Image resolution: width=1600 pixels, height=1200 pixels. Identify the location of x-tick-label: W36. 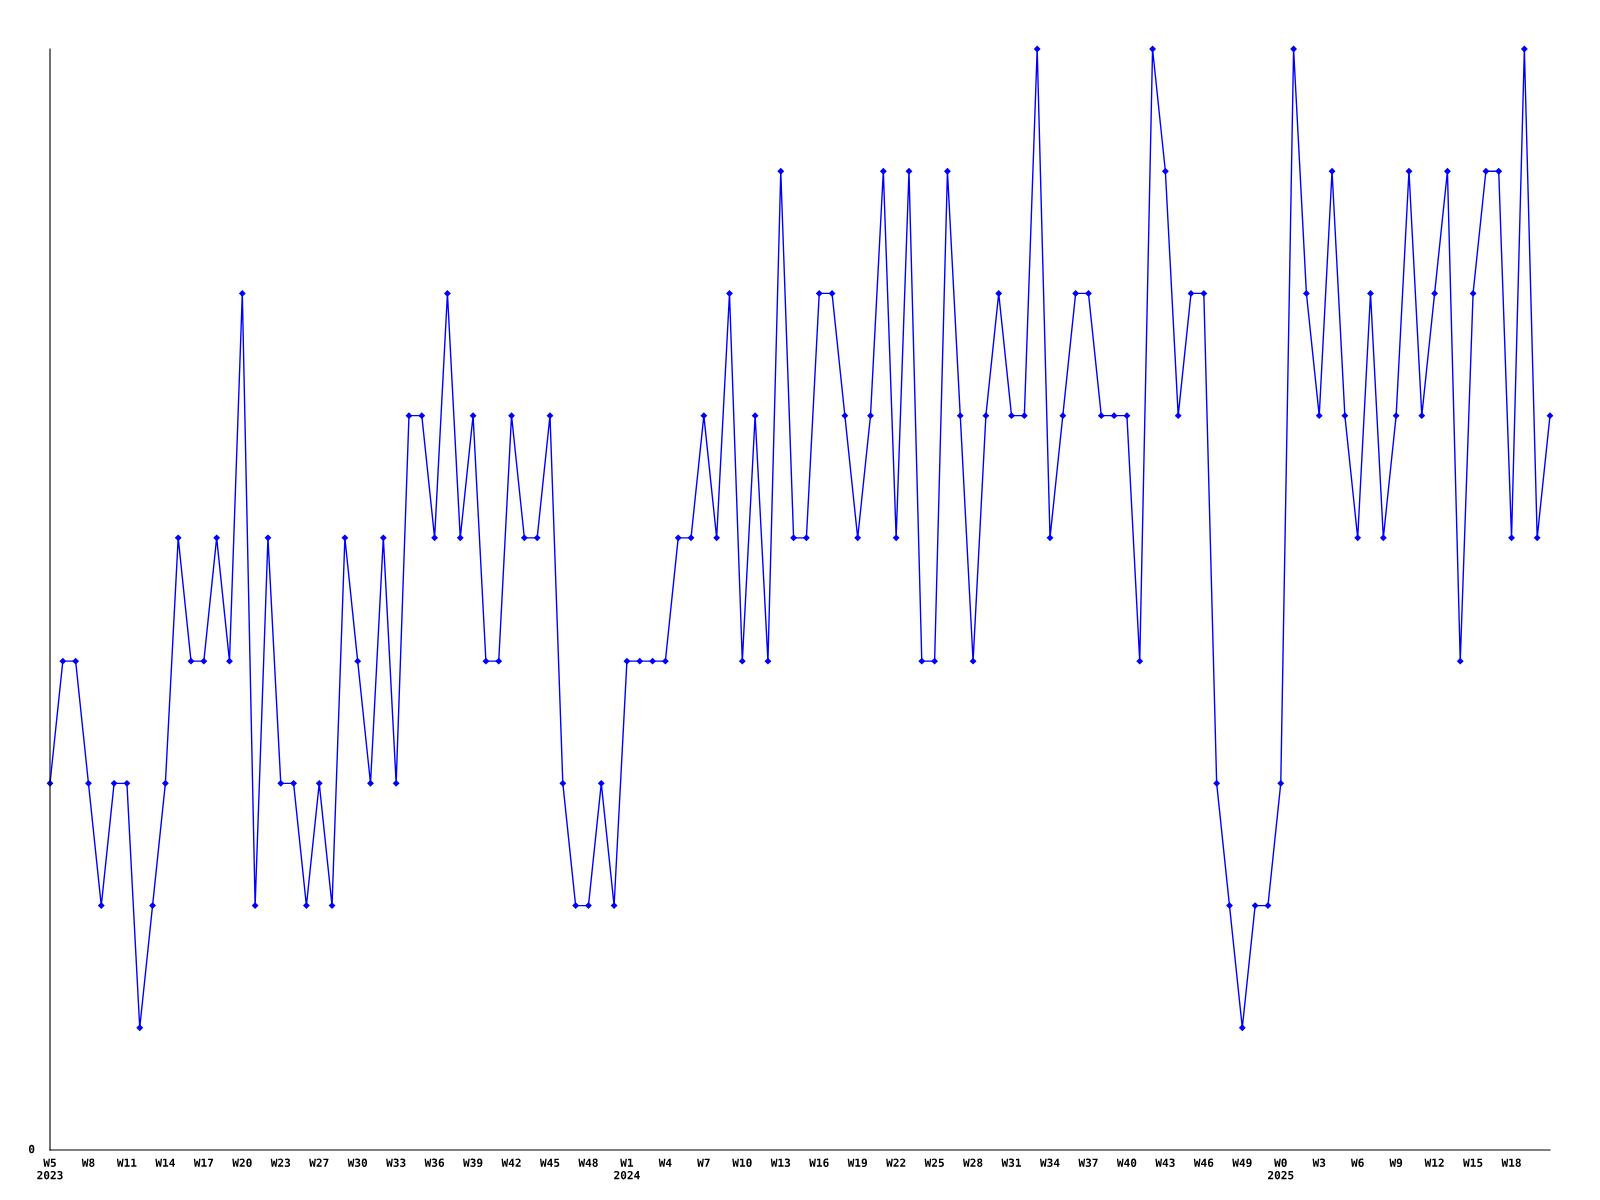
(434, 1162).